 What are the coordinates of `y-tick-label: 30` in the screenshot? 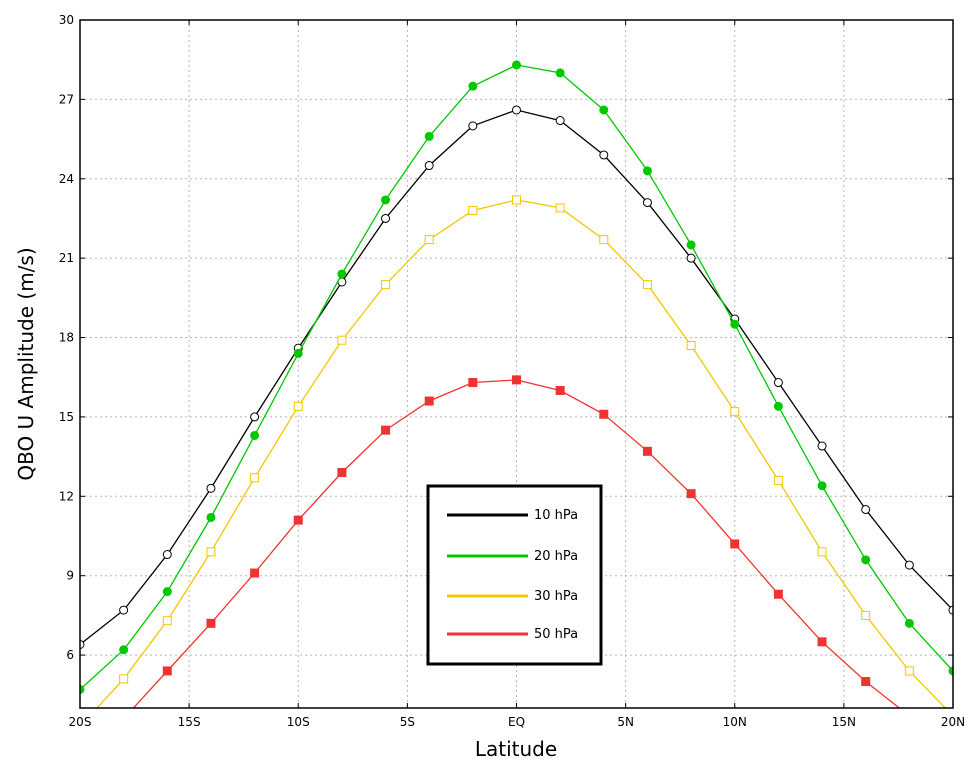 It's located at (66, 20).